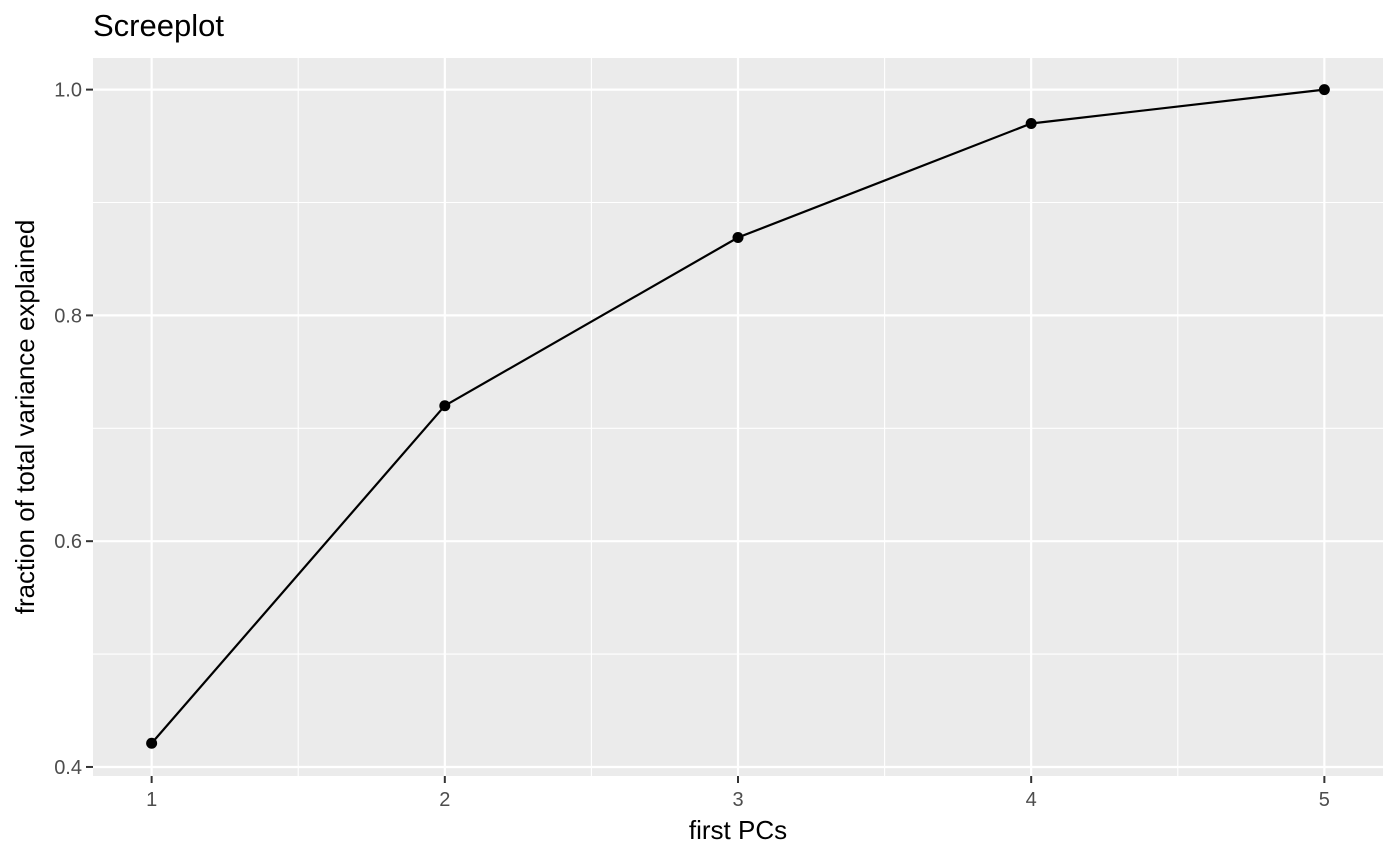 Image resolution: width=1394 pixels, height=860 pixels. I want to click on y-axis-title: fraction of total variance explained, so click(25, 417).